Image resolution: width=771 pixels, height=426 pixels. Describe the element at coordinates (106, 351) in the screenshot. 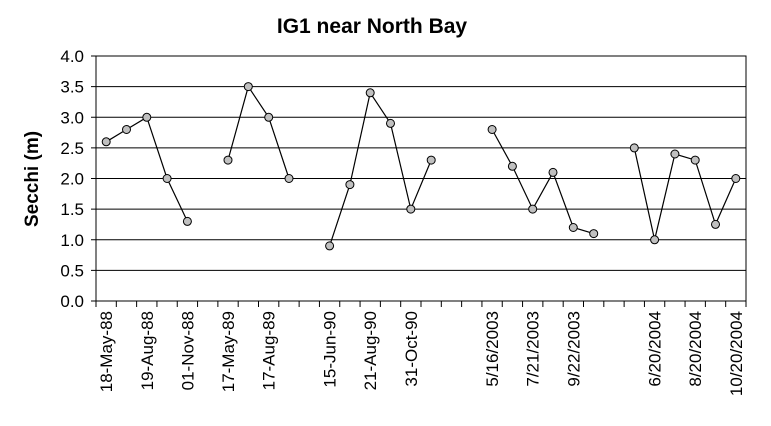

I see `x-tick-label: 18-May-88` at that location.